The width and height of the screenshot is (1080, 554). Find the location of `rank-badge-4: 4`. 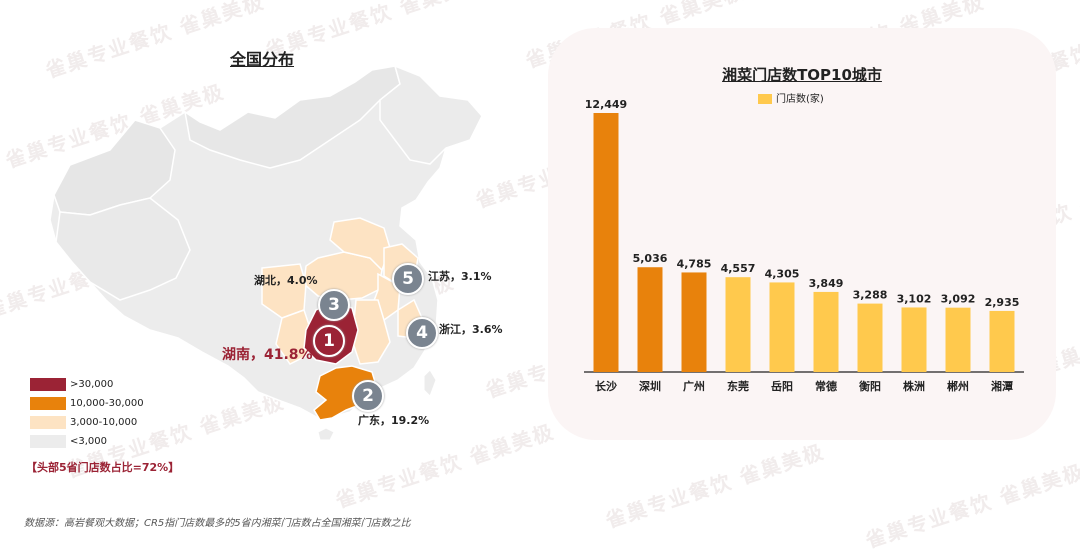

rank-badge-4: 4 is located at coordinates (422, 333).